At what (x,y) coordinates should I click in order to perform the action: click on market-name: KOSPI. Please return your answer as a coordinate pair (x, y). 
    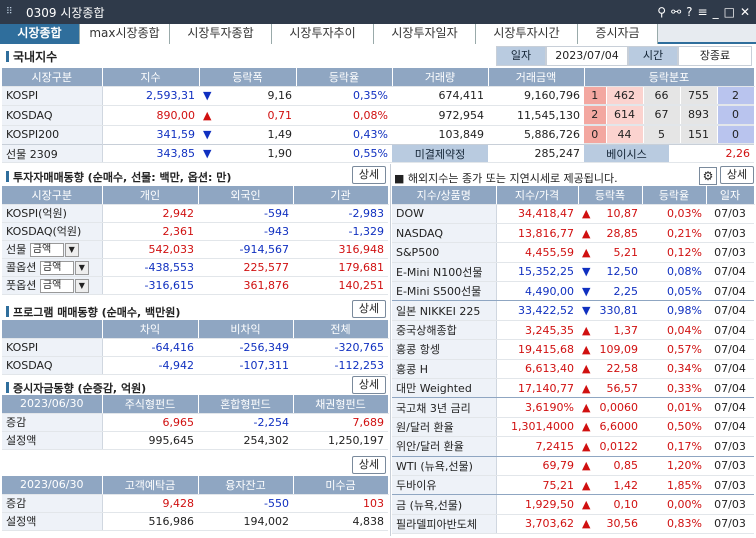
    Looking at the image, I should click on (52, 96).